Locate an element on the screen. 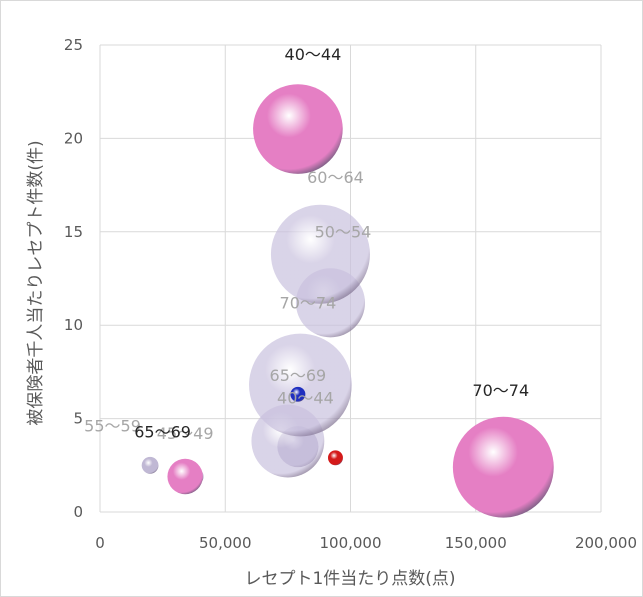 This screenshot has height=597, width=643. y-tick-label: 25 is located at coordinates (73, 45).